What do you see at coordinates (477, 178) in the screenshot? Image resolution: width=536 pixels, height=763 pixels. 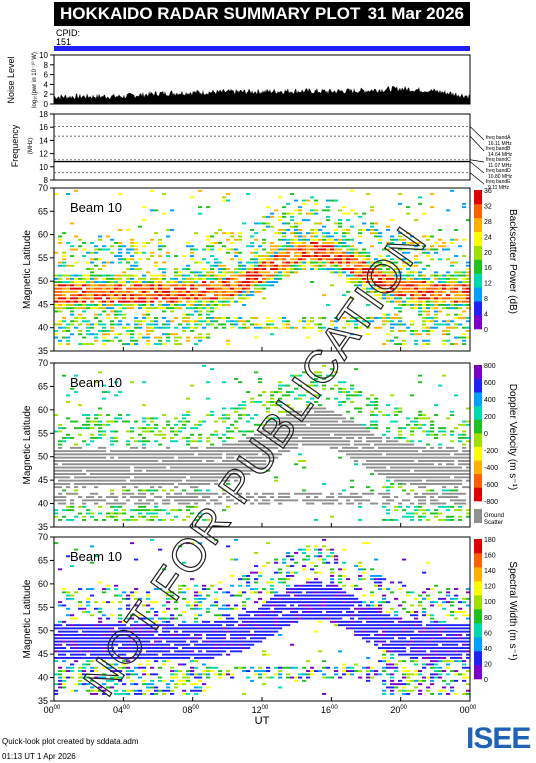 I see `frequency-band-connector` at bounding box center [477, 178].